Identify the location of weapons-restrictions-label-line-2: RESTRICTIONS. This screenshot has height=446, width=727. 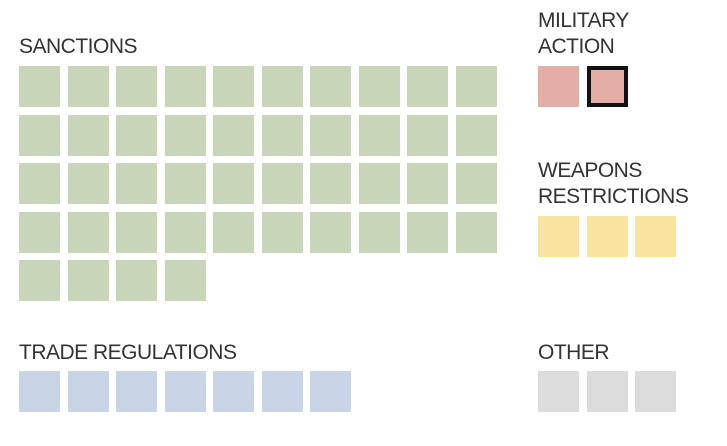
(613, 196).